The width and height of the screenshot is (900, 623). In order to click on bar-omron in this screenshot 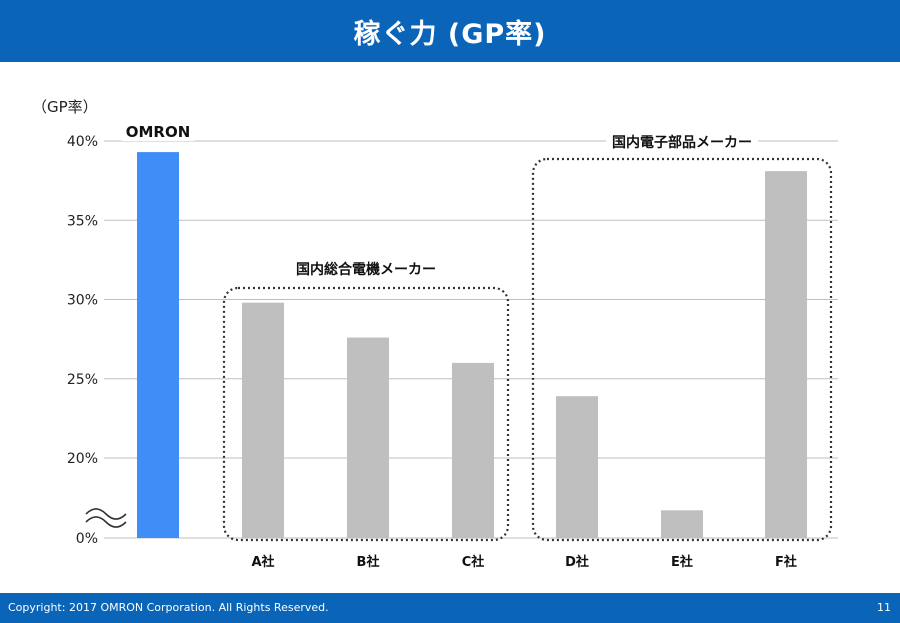, I will do `click(158, 345)`.